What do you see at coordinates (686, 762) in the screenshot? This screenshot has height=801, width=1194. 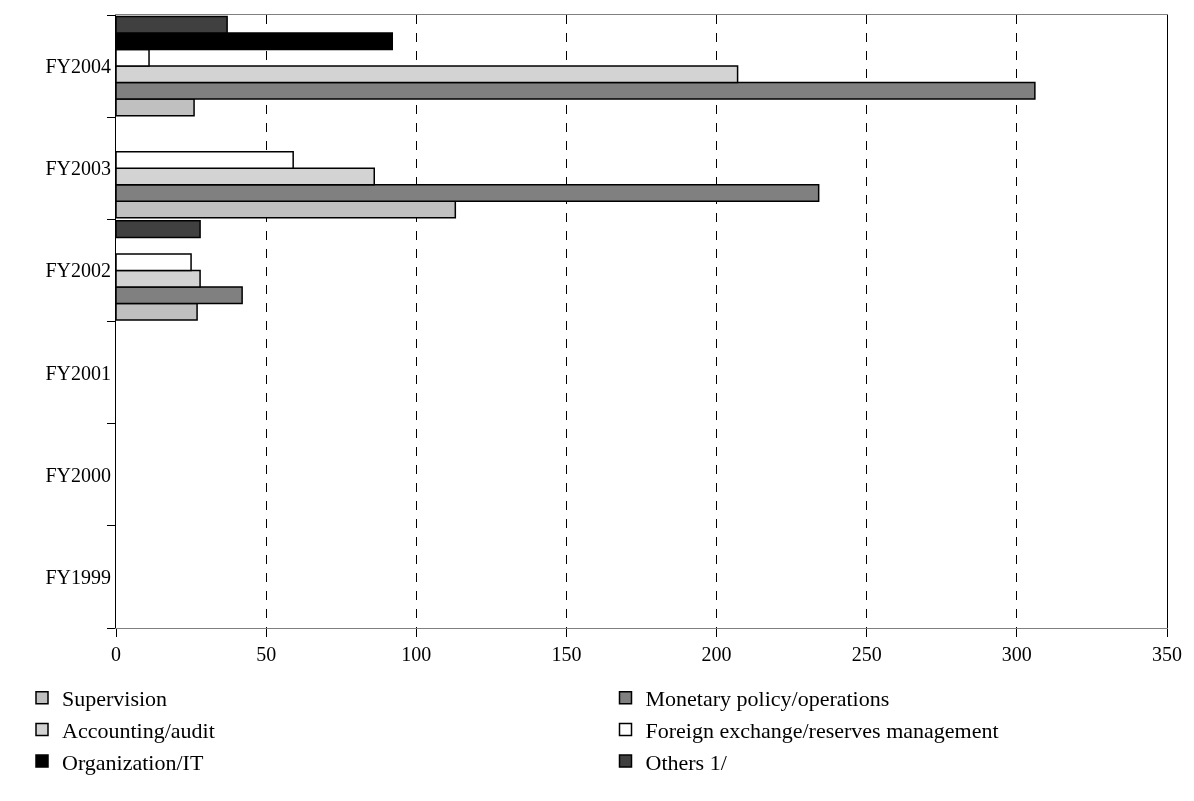 I see `legend-label: Others 1/` at bounding box center [686, 762].